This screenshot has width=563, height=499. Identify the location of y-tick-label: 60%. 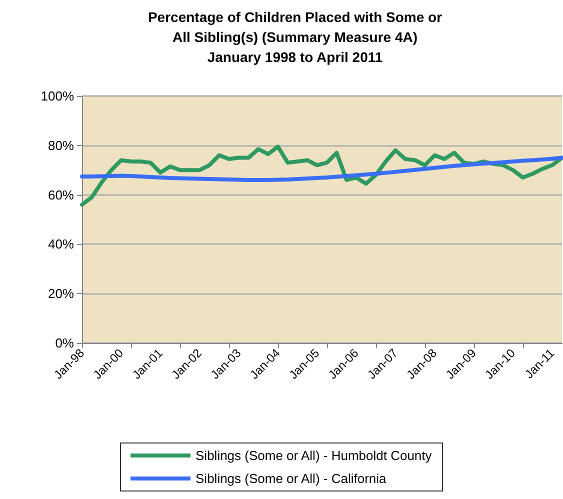
(61, 194).